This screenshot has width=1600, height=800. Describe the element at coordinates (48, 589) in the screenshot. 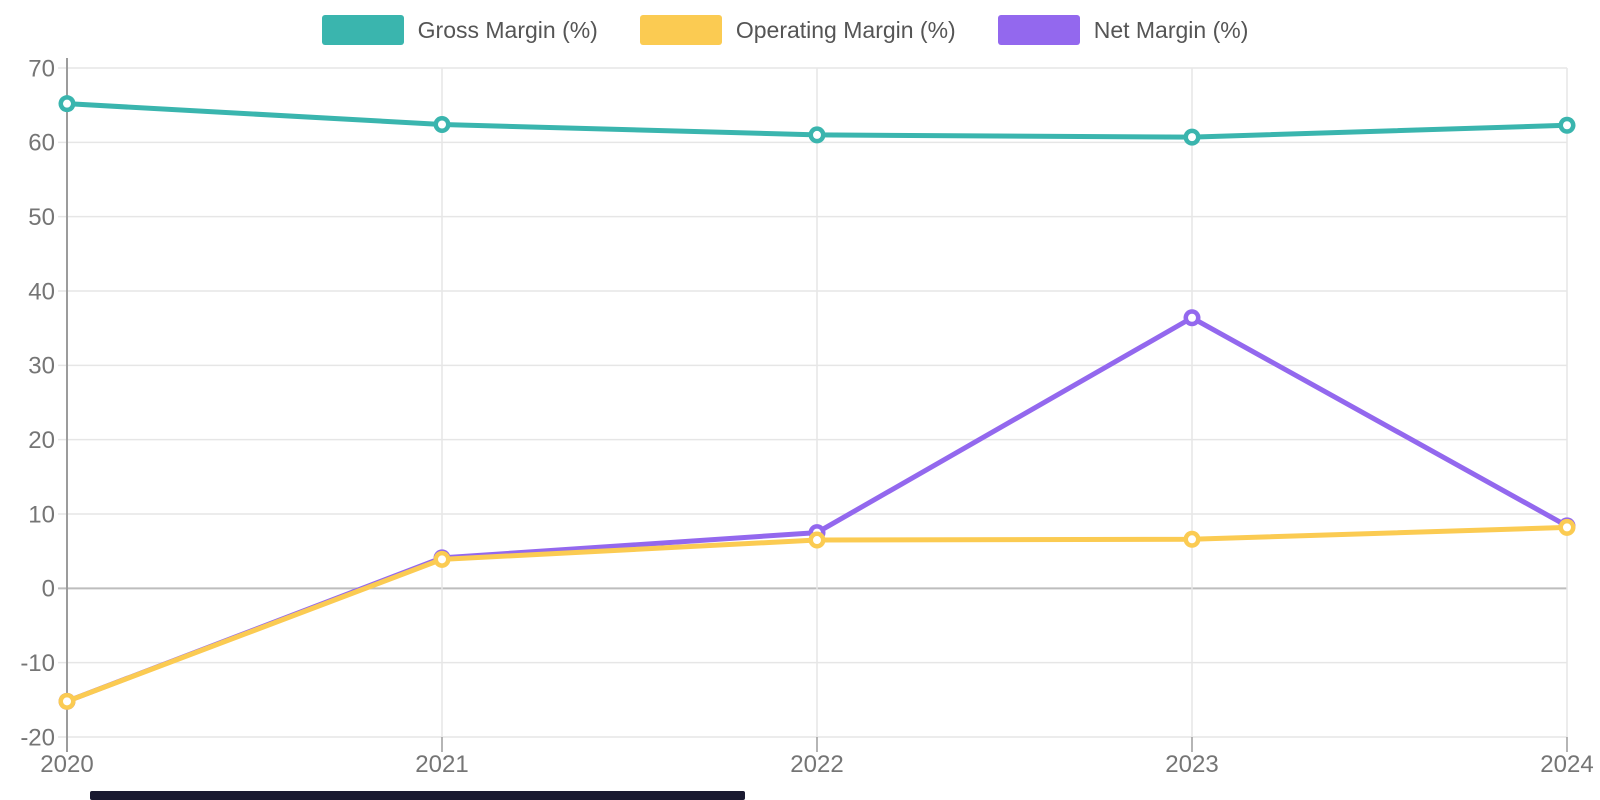

I see `y-tick-label: 0` at that location.